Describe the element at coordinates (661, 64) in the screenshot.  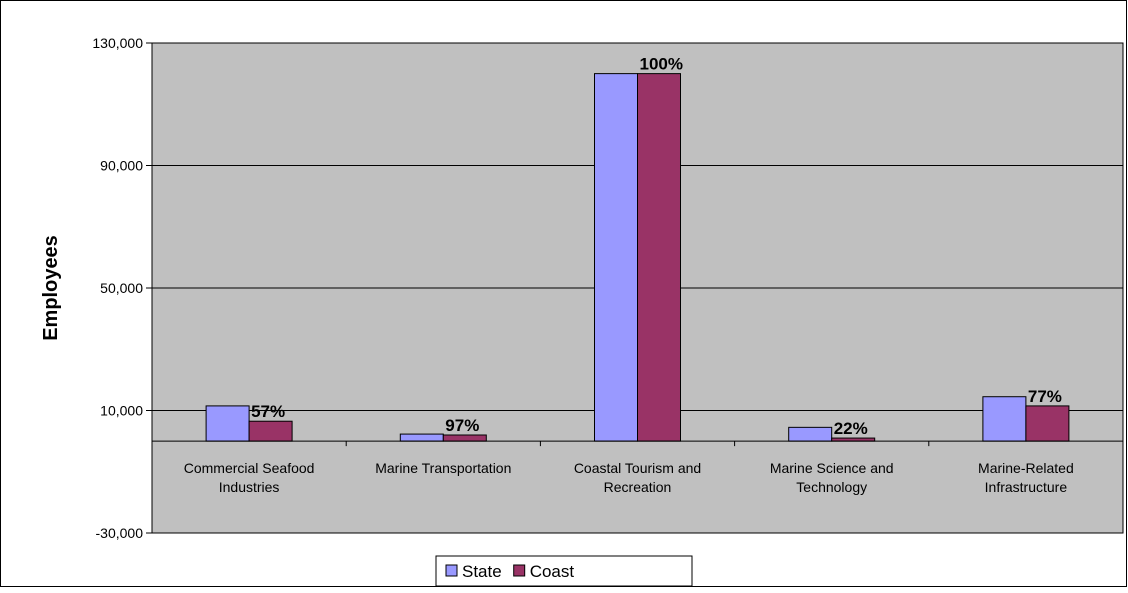
I see `data-label: 100%` at that location.